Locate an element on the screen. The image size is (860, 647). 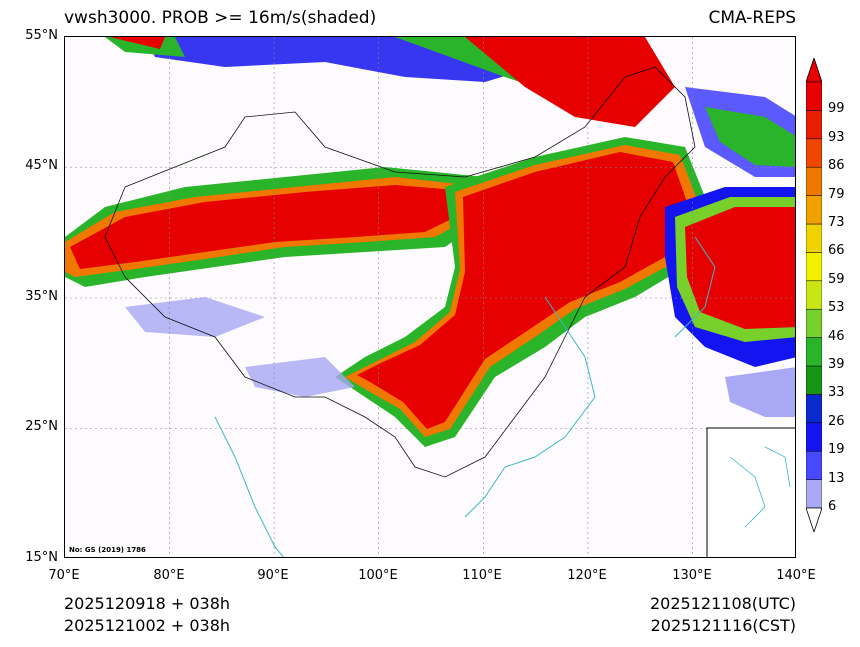
colorbar-tick-label: 79 is located at coordinates (836, 194).